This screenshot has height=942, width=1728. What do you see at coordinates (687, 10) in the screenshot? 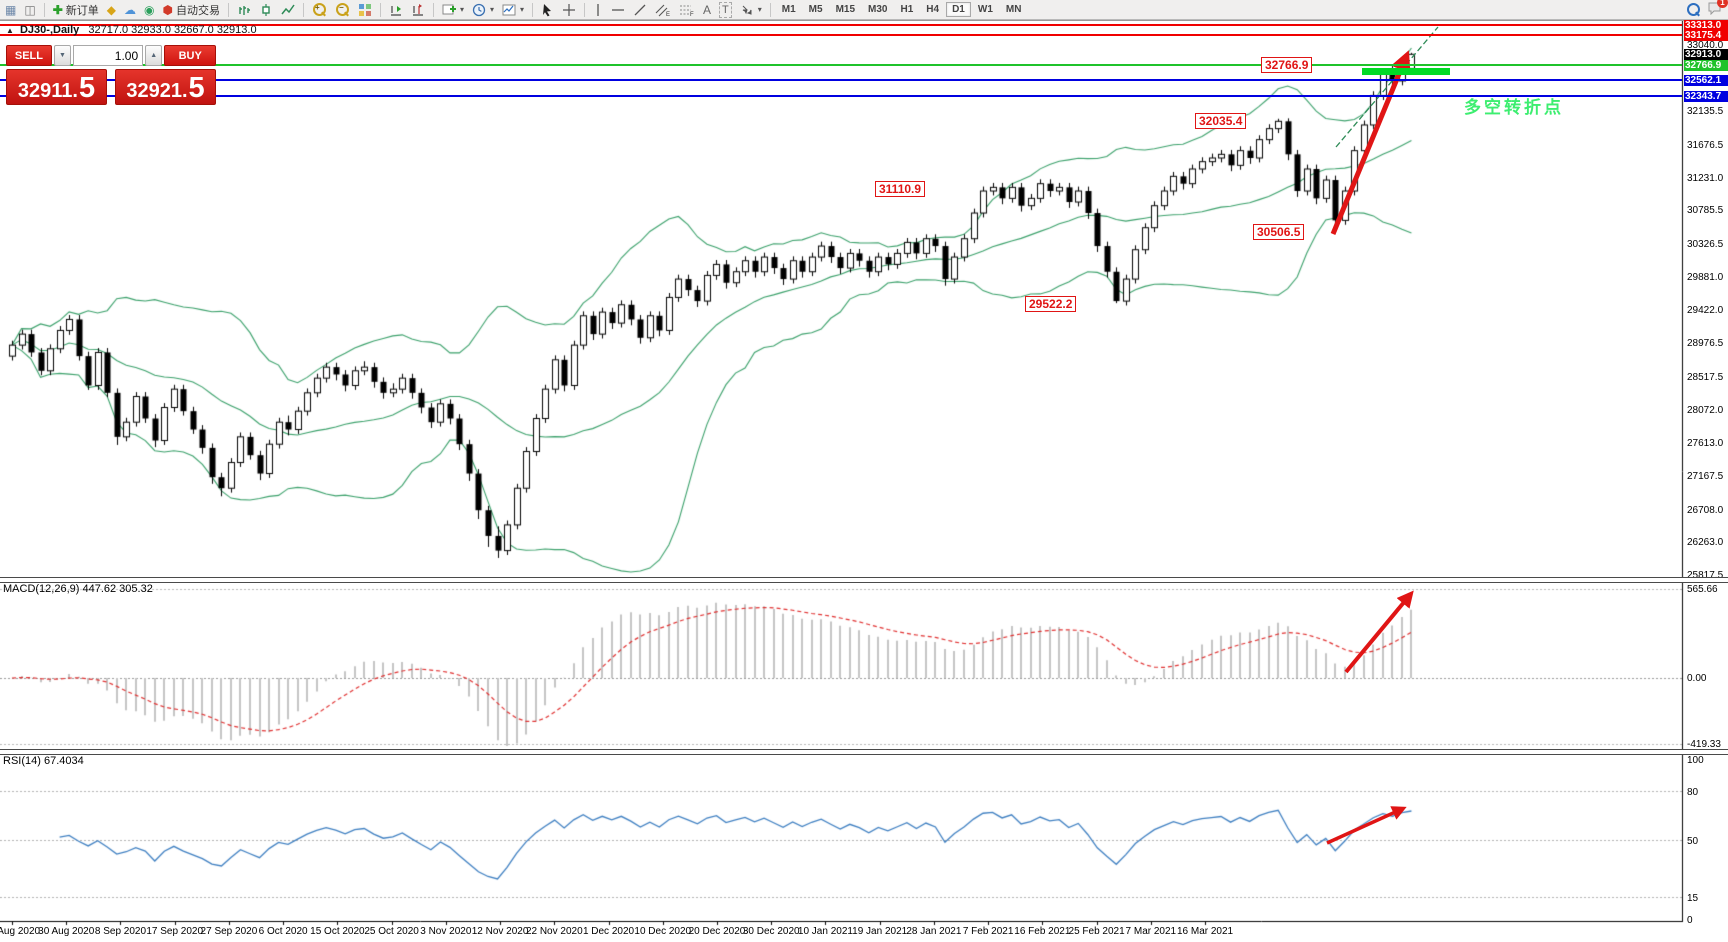
I see `fibonacci-tool-icon: F` at bounding box center [687, 10].